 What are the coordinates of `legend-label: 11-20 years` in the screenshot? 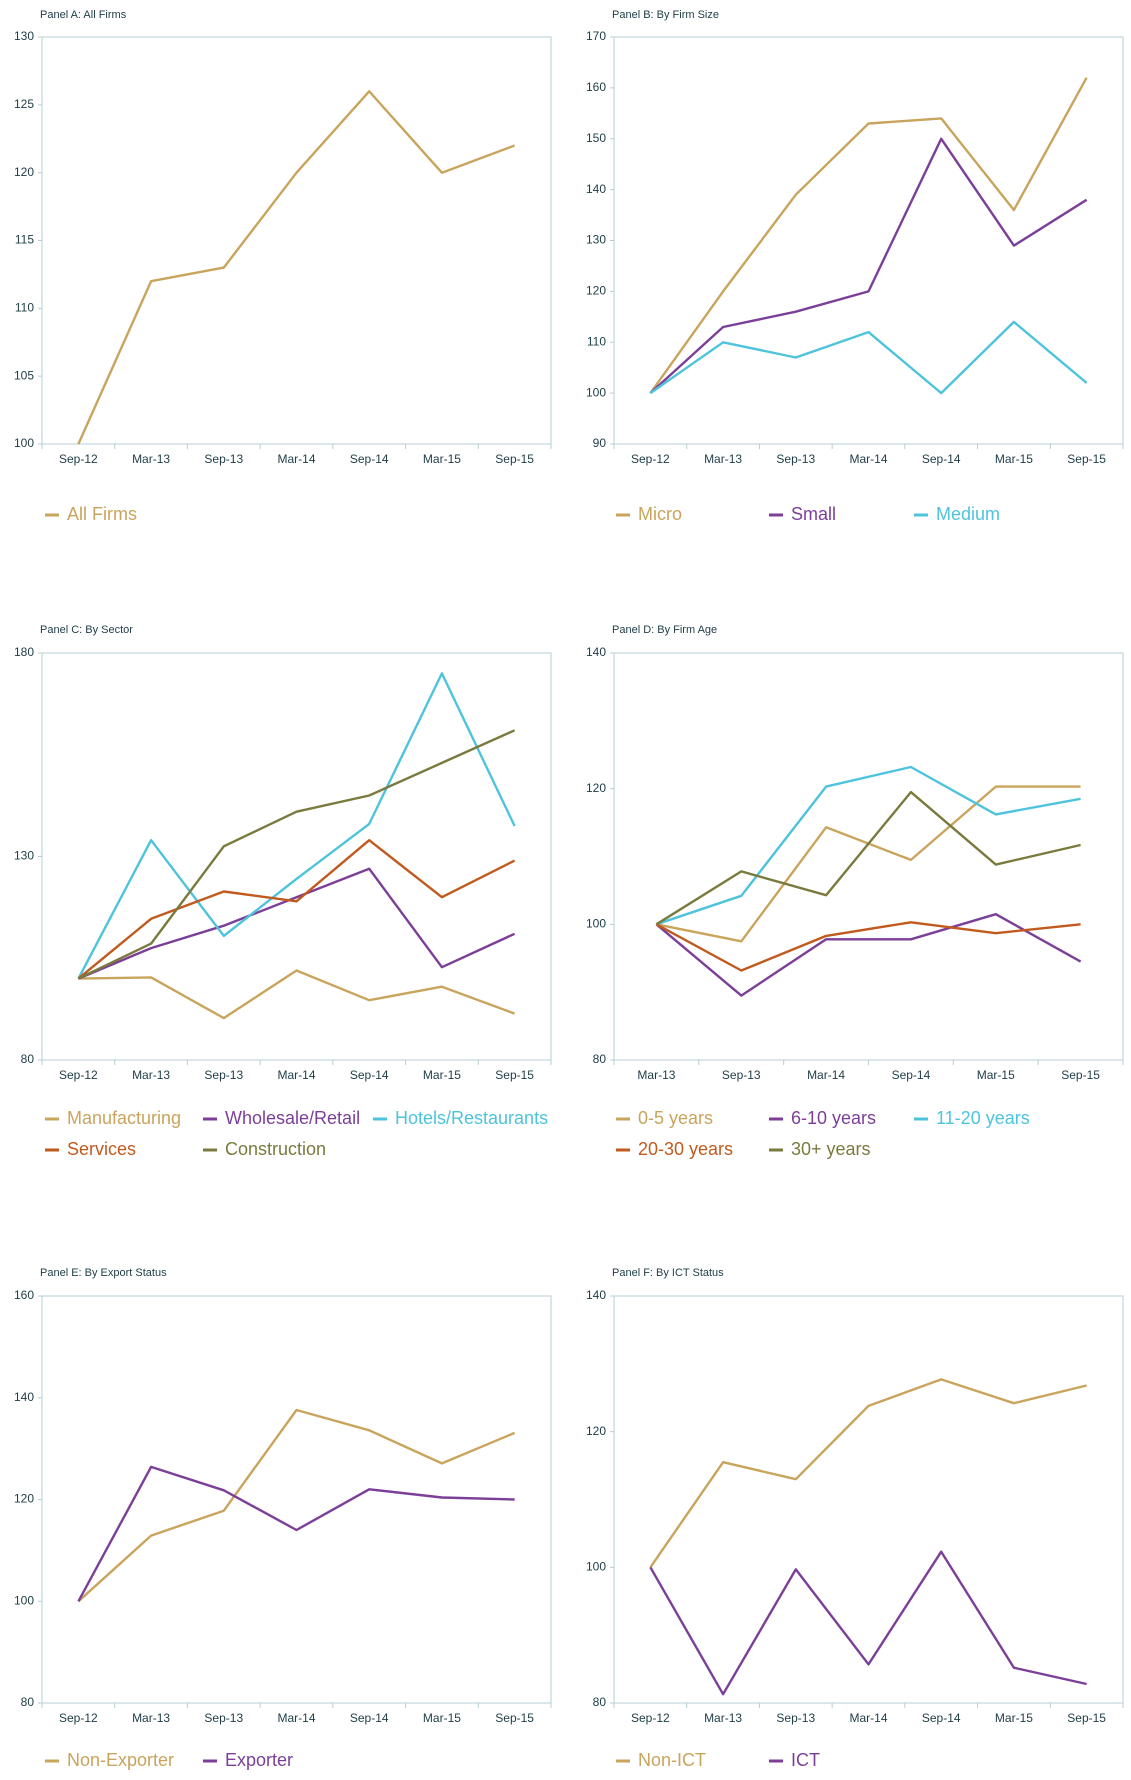 It's located at (983, 1118).